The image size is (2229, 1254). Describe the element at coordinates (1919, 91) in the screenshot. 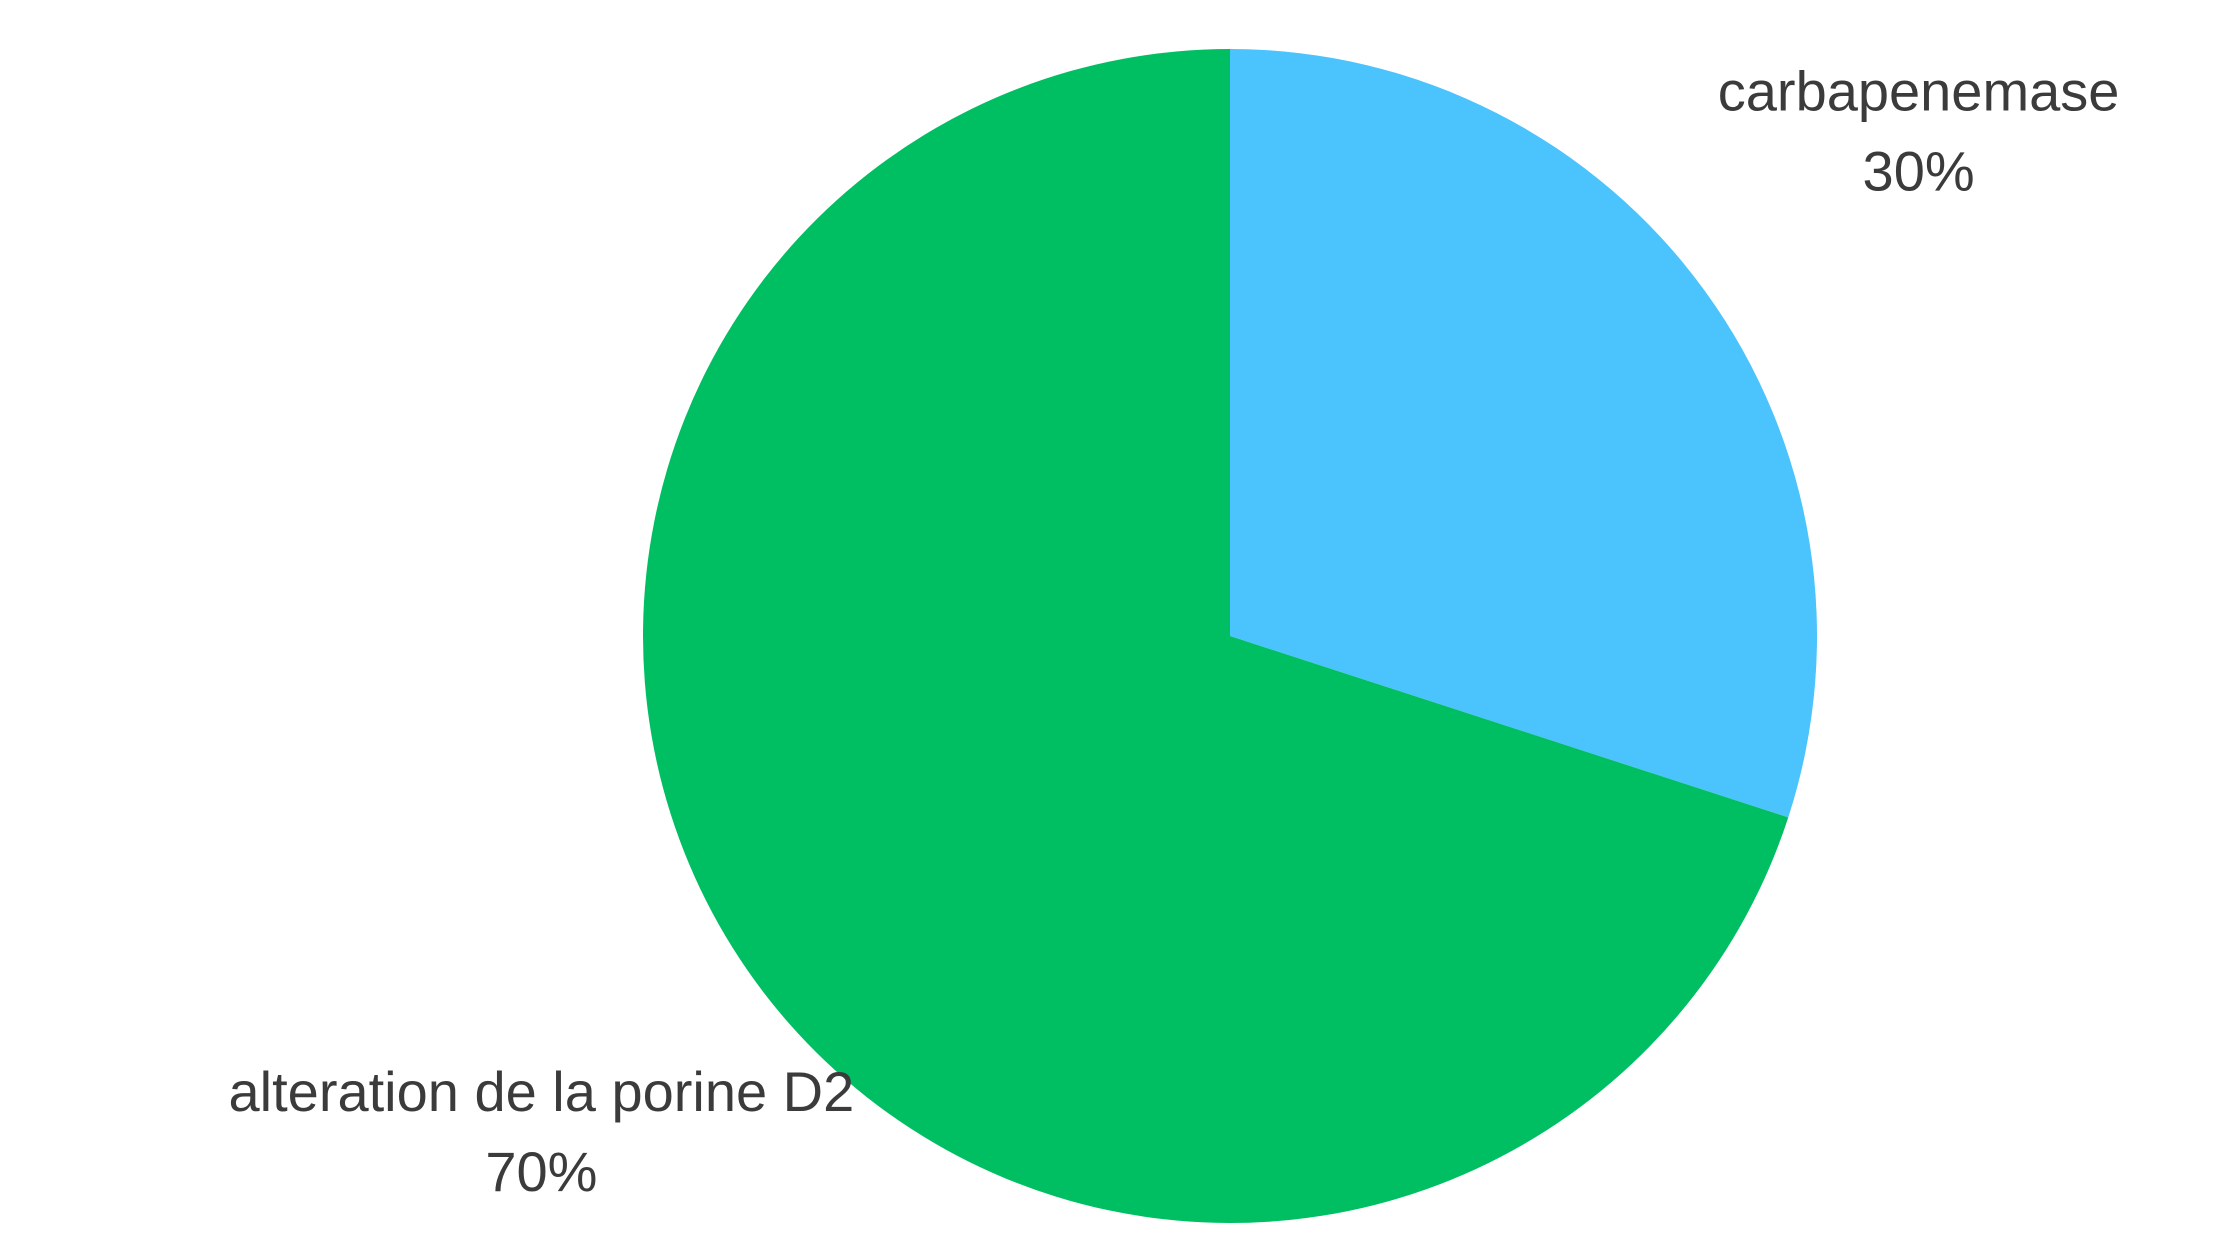

I see `slice-label: carbapenemase` at that location.